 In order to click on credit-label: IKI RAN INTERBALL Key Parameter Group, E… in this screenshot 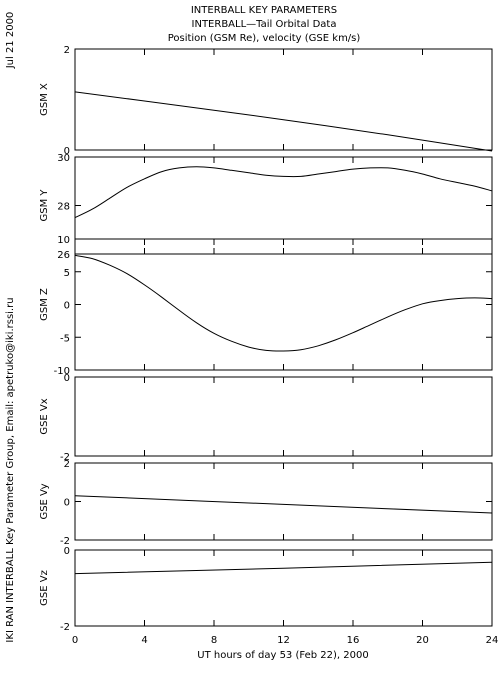, I will do `click(10, 469)`.